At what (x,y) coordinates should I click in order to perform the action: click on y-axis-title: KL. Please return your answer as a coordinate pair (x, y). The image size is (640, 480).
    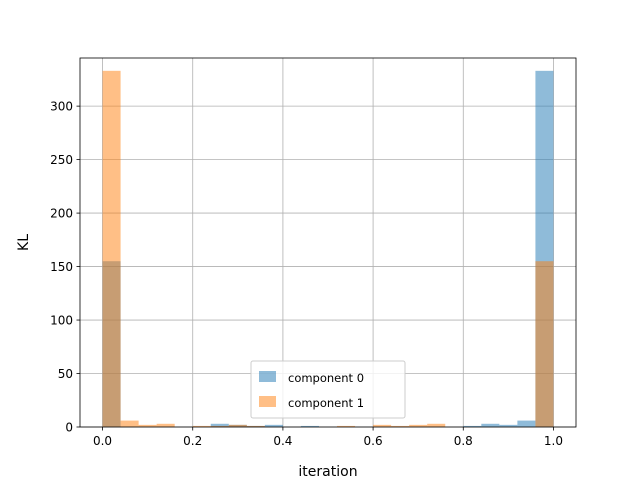
    Looking at the image, I should click on (24, 242).